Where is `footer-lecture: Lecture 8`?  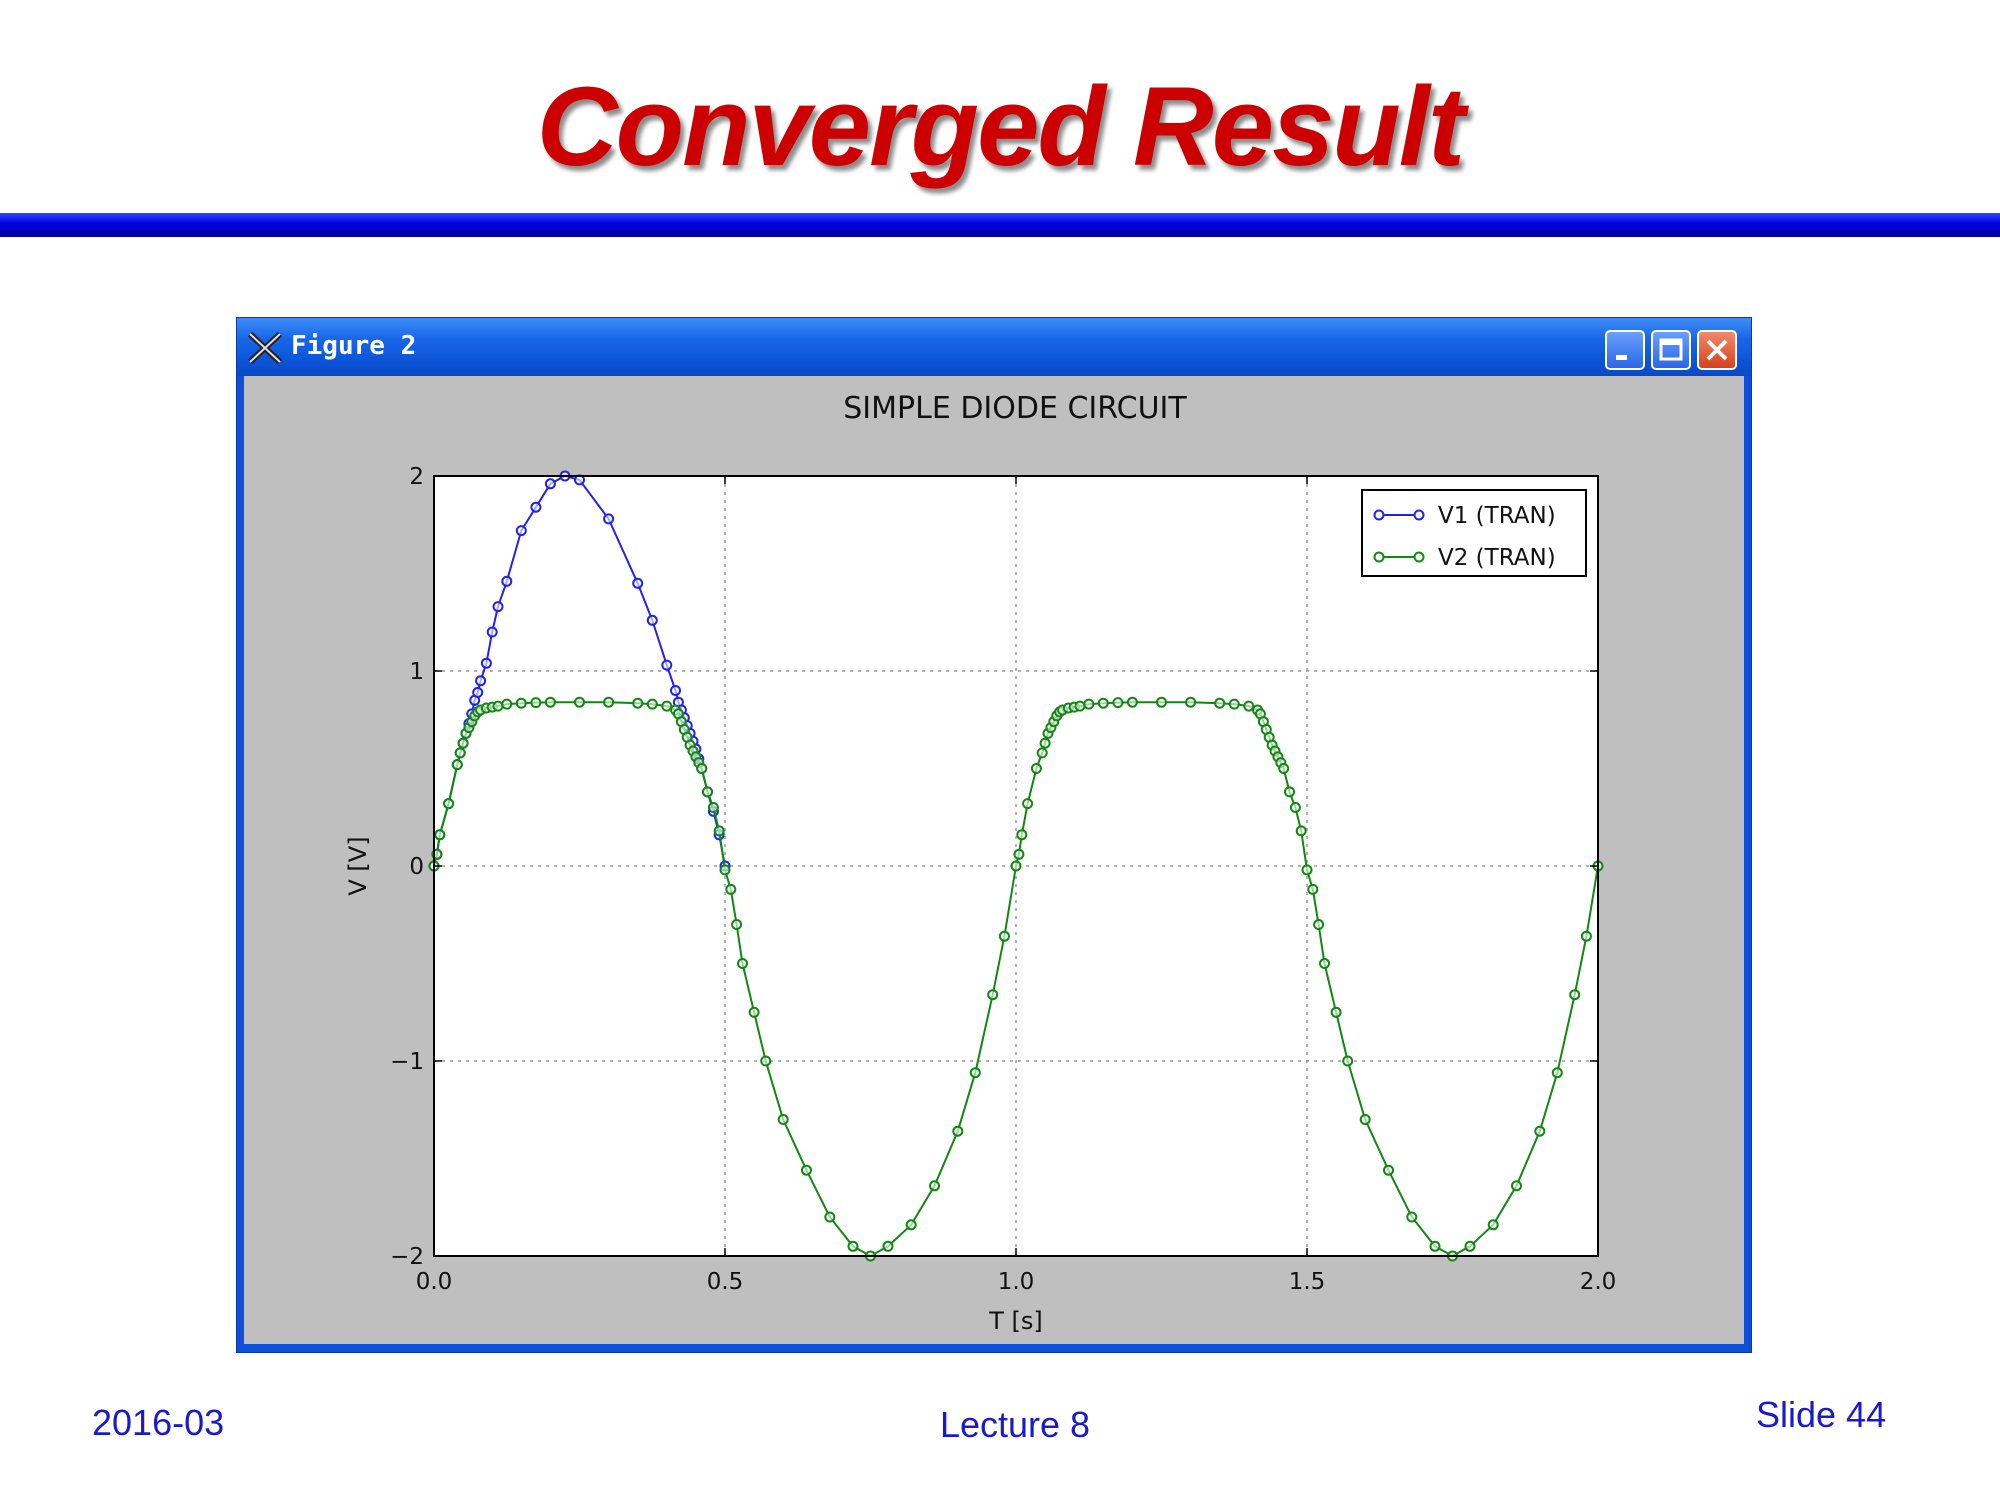 footer-lecture: Lecture 8 is located at coordinates (1015, 1424).